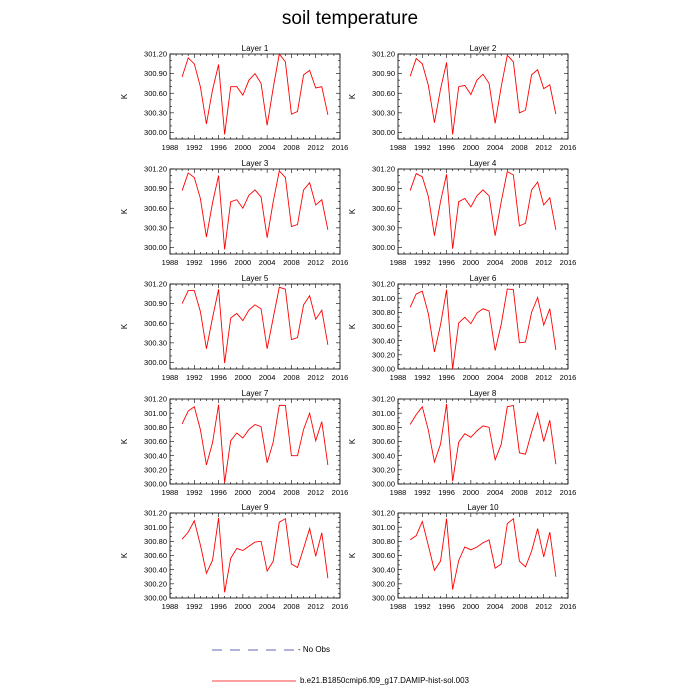 This screenshot has height=700, width=700. Describe the element at coordinates (254, 681) in the screenshot. I see `legend-solid-line-icon` at that location.